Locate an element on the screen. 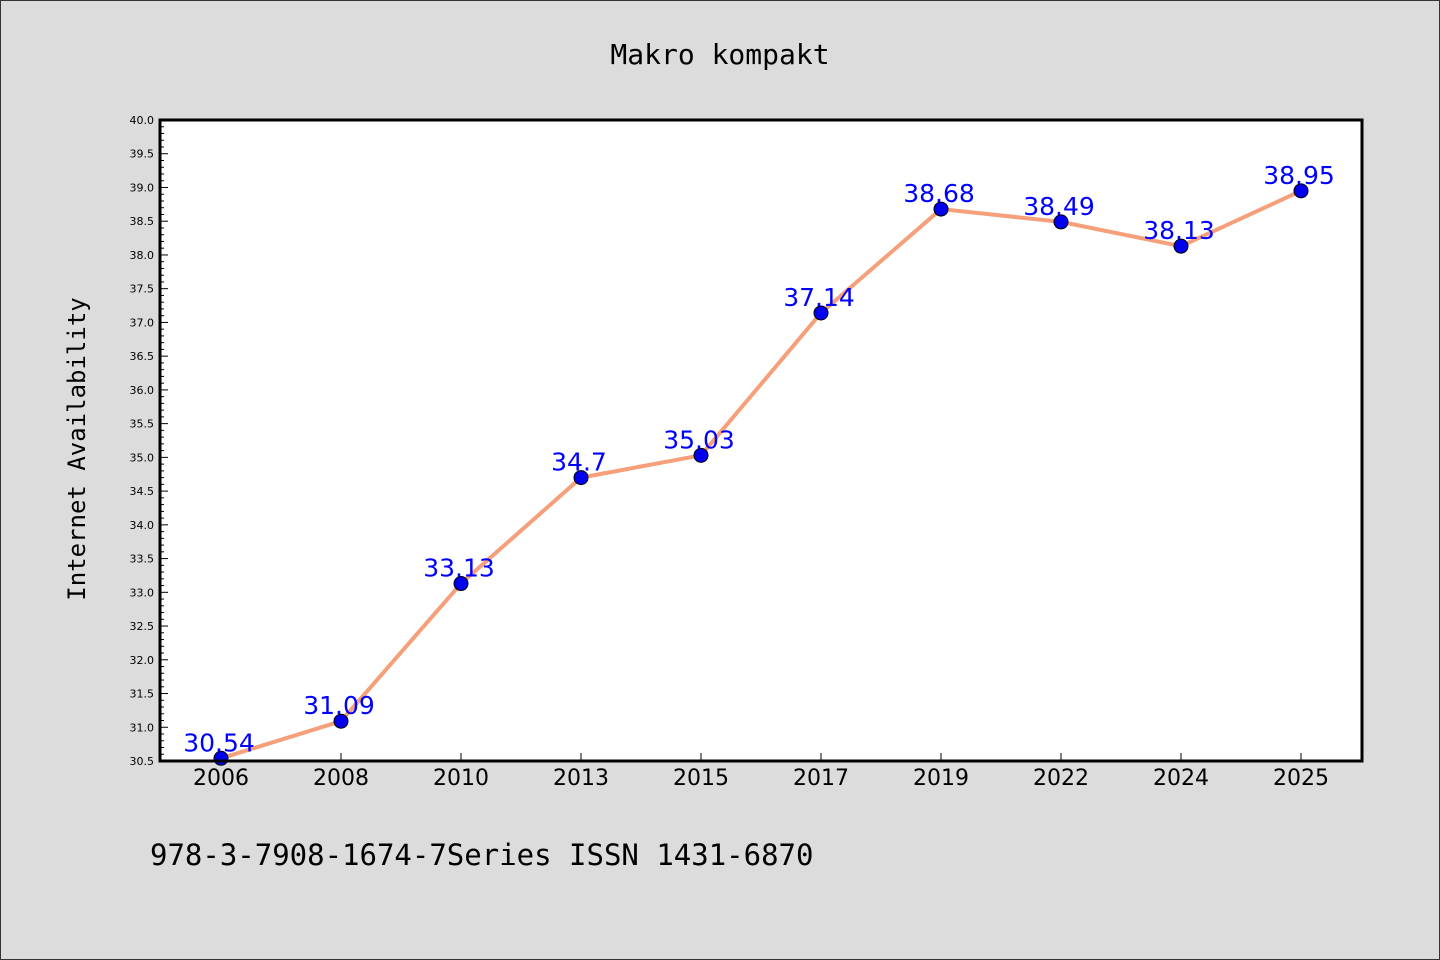  y-tick-label: 35.5 is located at coordinates (142, 424).